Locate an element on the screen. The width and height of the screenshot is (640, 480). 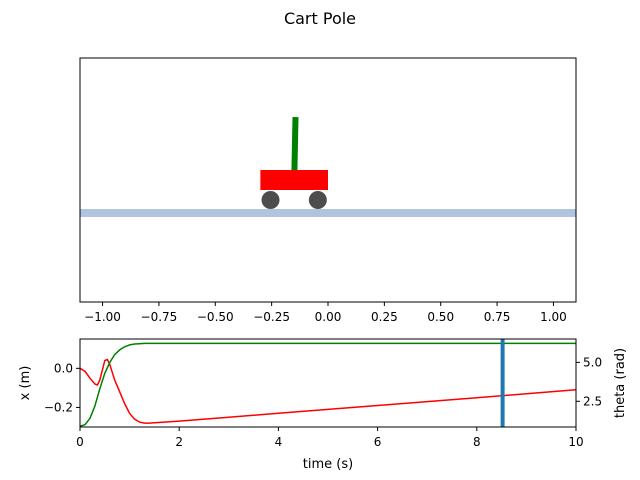
y-right-axis-label: theta (rad) is located at coordinates (620, 383).